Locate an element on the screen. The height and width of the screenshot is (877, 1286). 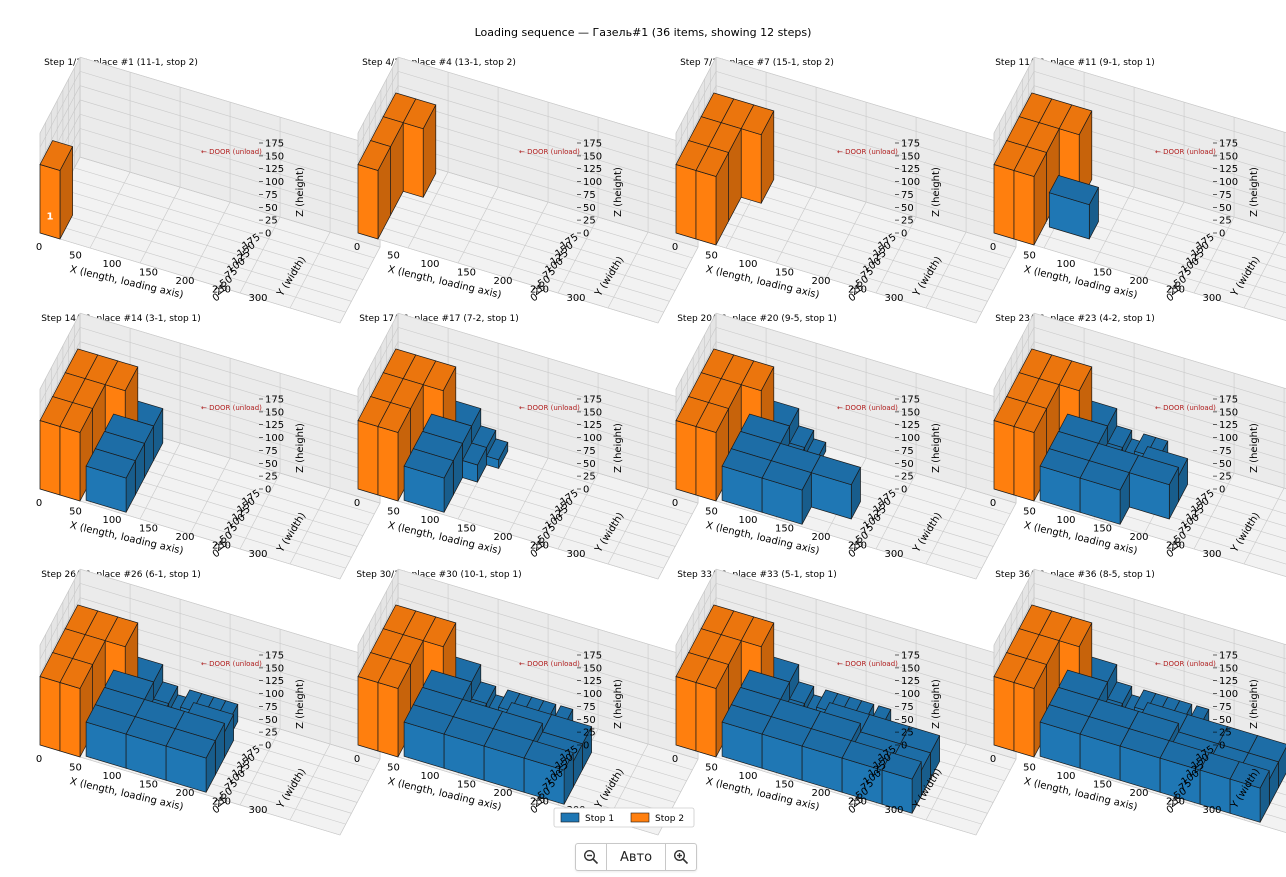
panel-title: Step 33/36: place #33 (5-1, stop 1) is located at coordinates (757, 575).